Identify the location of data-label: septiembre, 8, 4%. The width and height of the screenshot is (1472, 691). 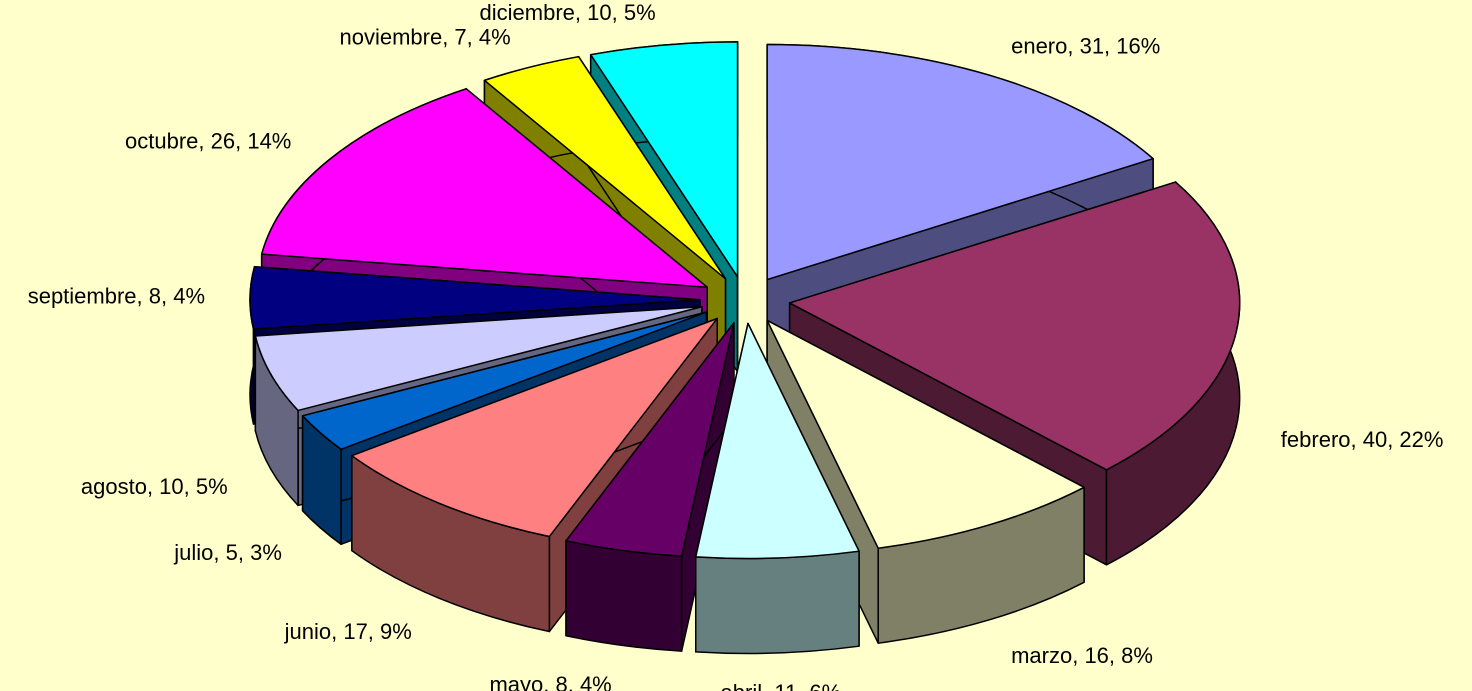
(116, 295).